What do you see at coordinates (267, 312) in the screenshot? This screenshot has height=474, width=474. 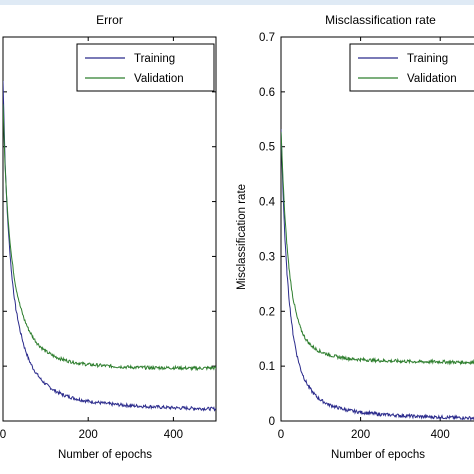 I see `y-tick-label: 0.2` at bounding box center [267, 312].